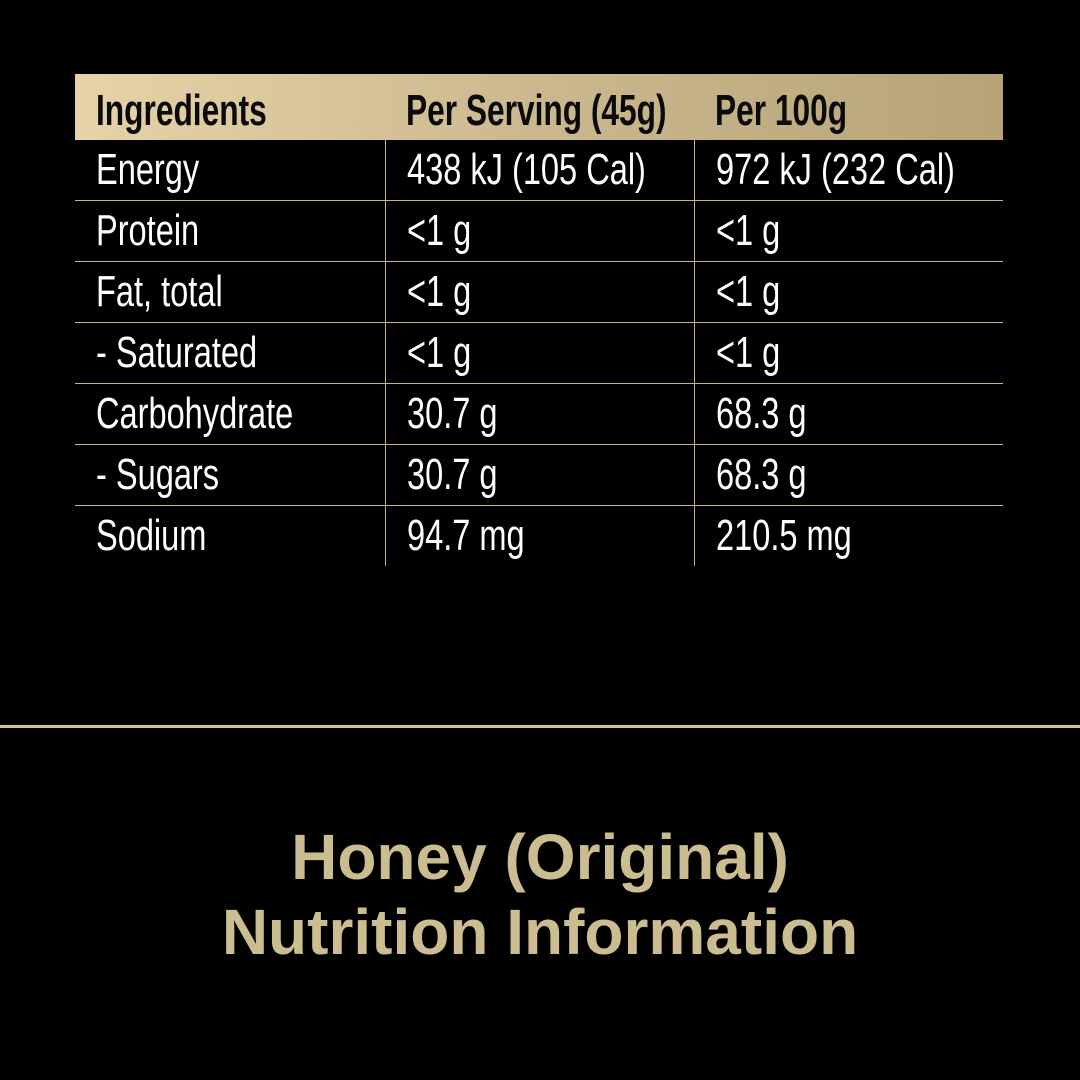 Image resolution: width=1080 pixels, height=1080 pixels. What do you see at coordinates (466, 535) in the screenshot?
I see `cell-text: 94.7 mg` at bounding box center [466, 535].